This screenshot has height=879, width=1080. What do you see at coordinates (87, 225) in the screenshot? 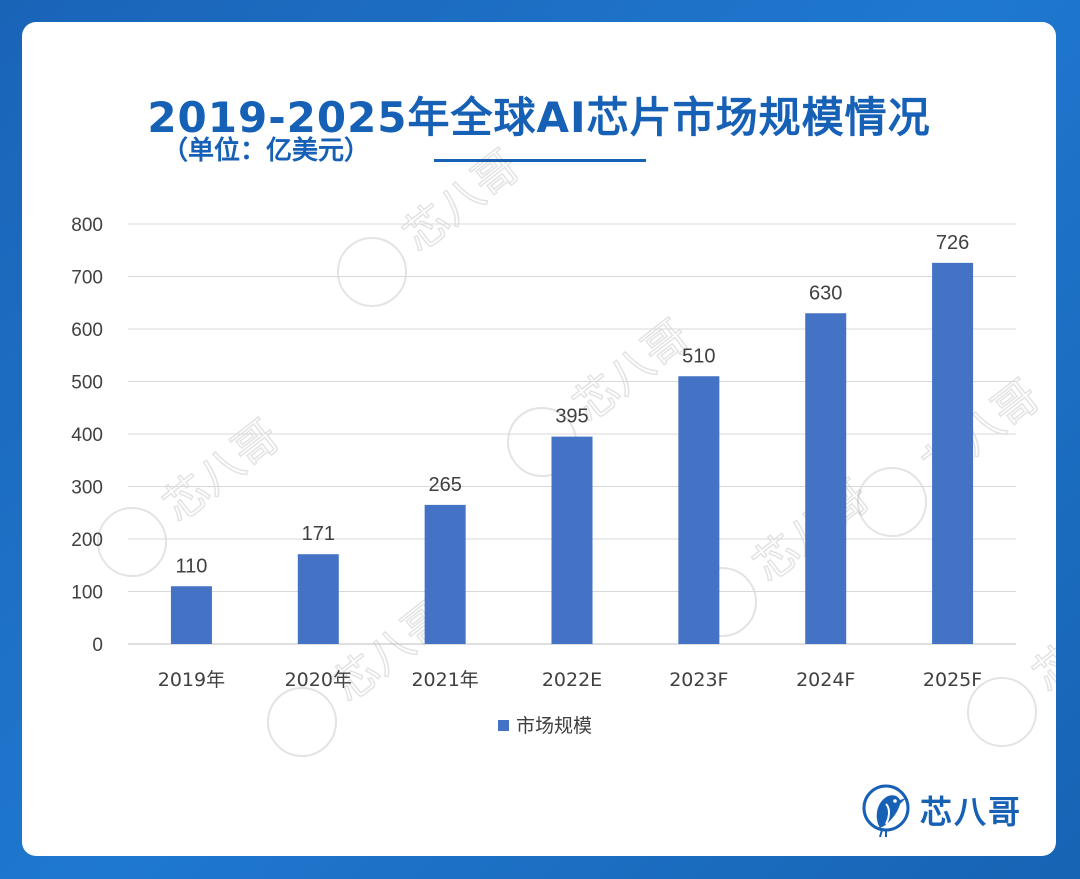
I see `y-tick-label: 800` at bounding box center [87, 225].